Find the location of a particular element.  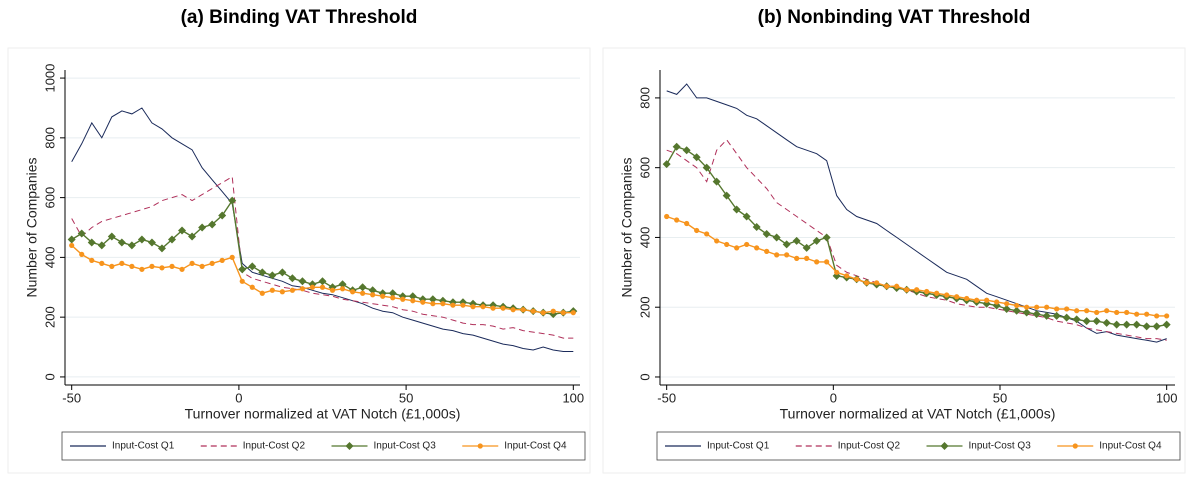

y-tick-label: 200 is located at coordinates (644, 307).